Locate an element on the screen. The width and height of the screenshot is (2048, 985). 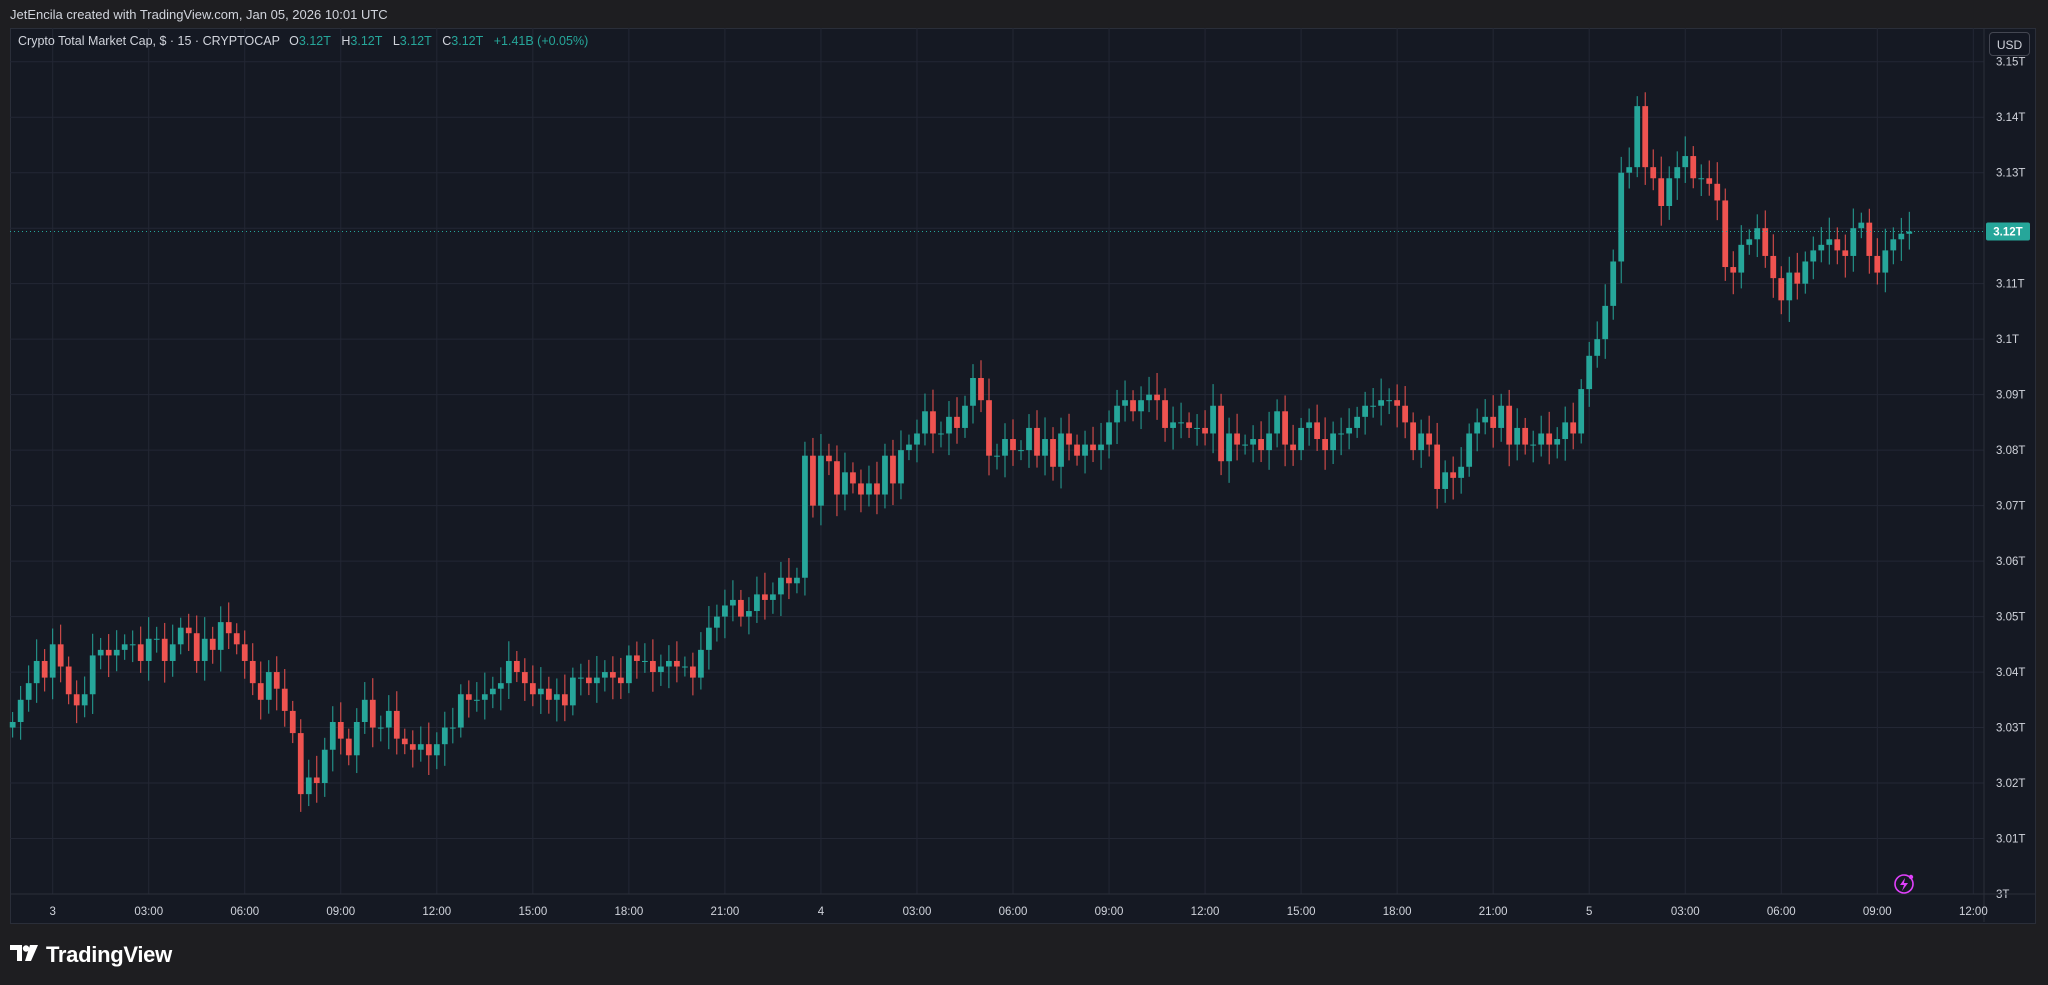
currency-button: USD is located at coordinates (2009, 44).